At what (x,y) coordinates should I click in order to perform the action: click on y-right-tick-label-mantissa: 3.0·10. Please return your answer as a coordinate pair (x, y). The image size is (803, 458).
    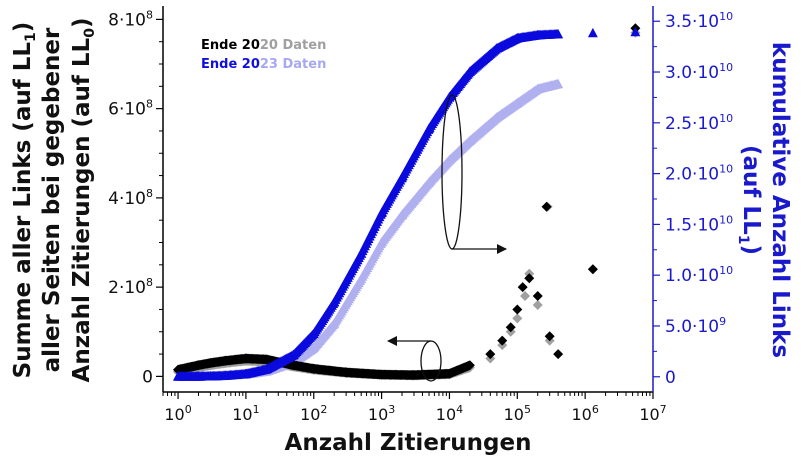
    Looking at the image, I should click on (692, 73).